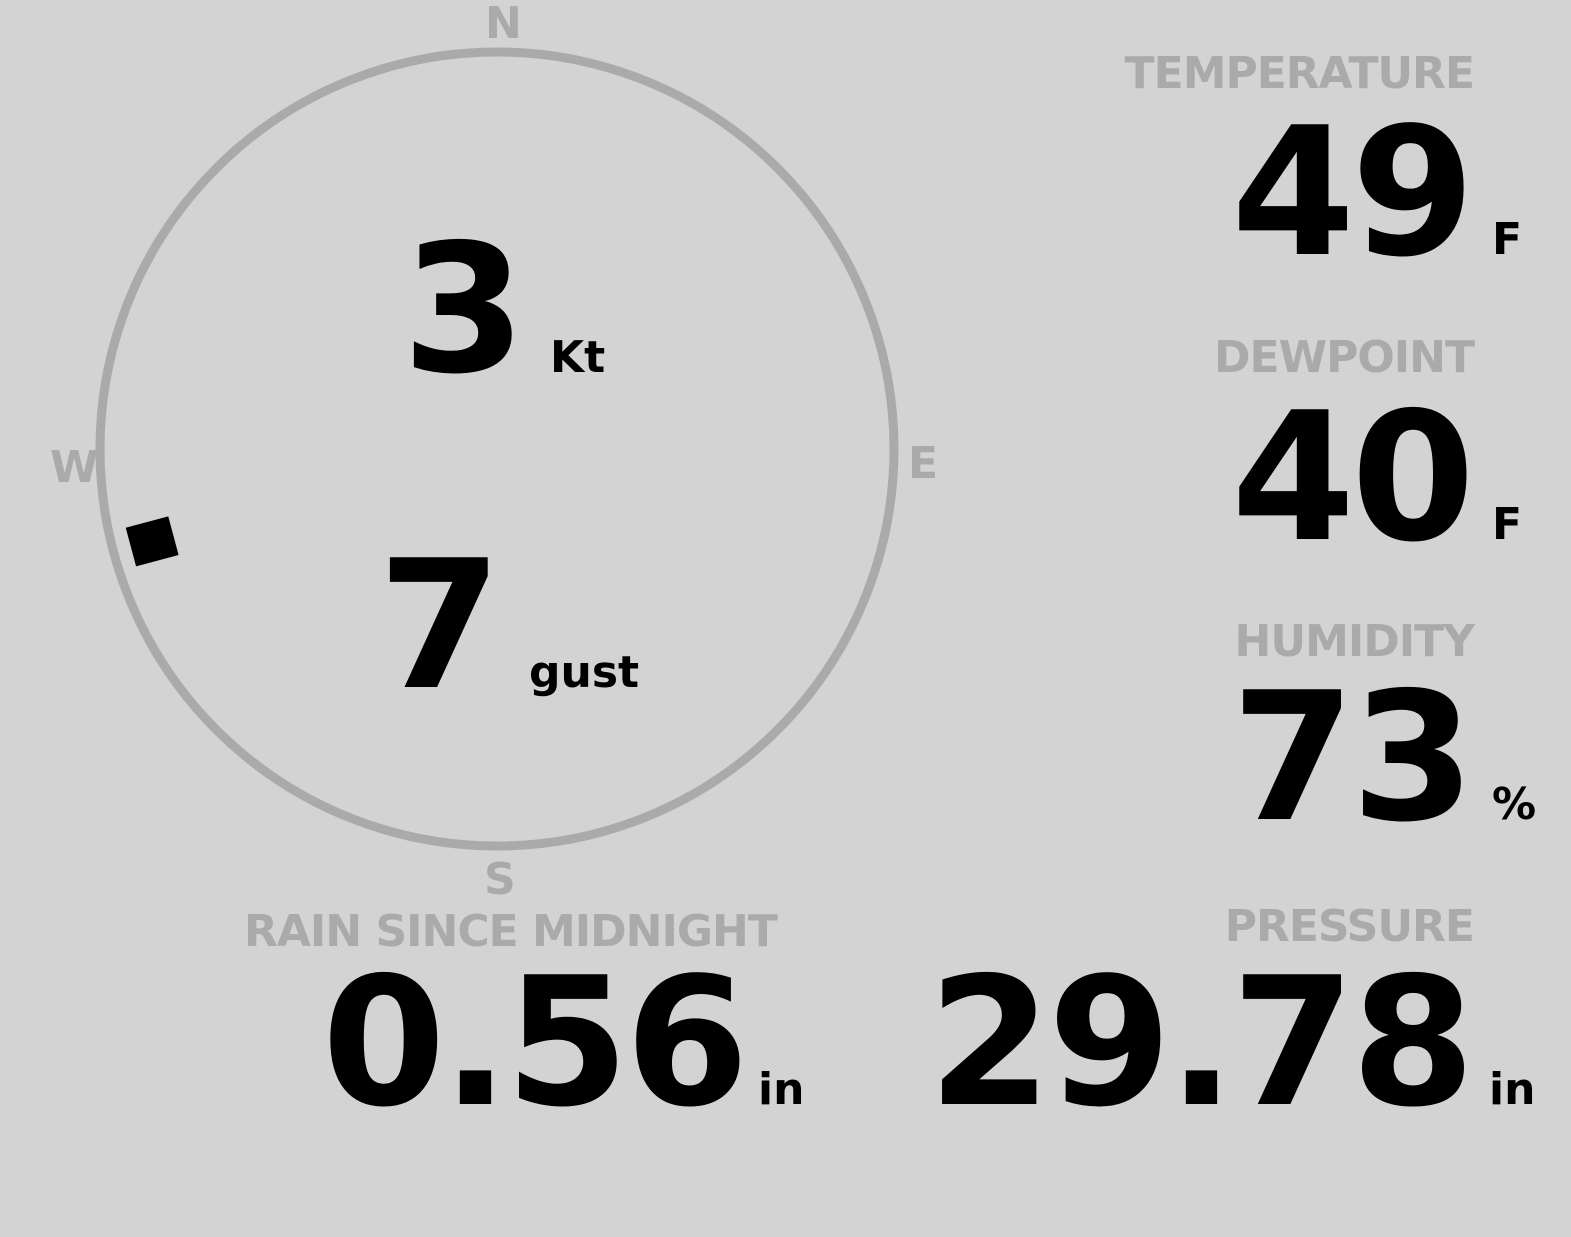  Describe the element at coordinates (1349, 926) in the screenshot. I see `pressure-label: PRESSURE` at that location.